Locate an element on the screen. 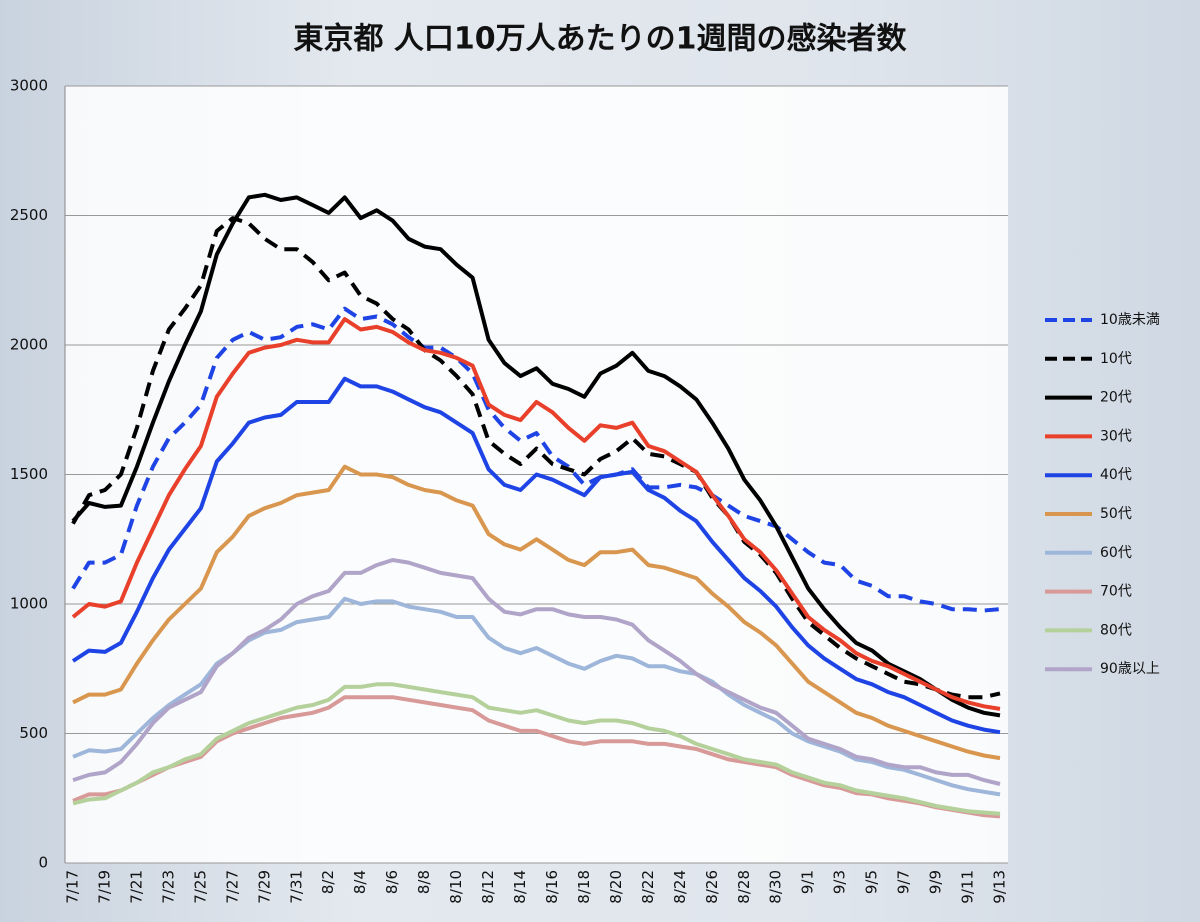 The width and height of the screenshot is (1200, 922). x-tick-label: 8/14 is located at coordinates (520, 887).